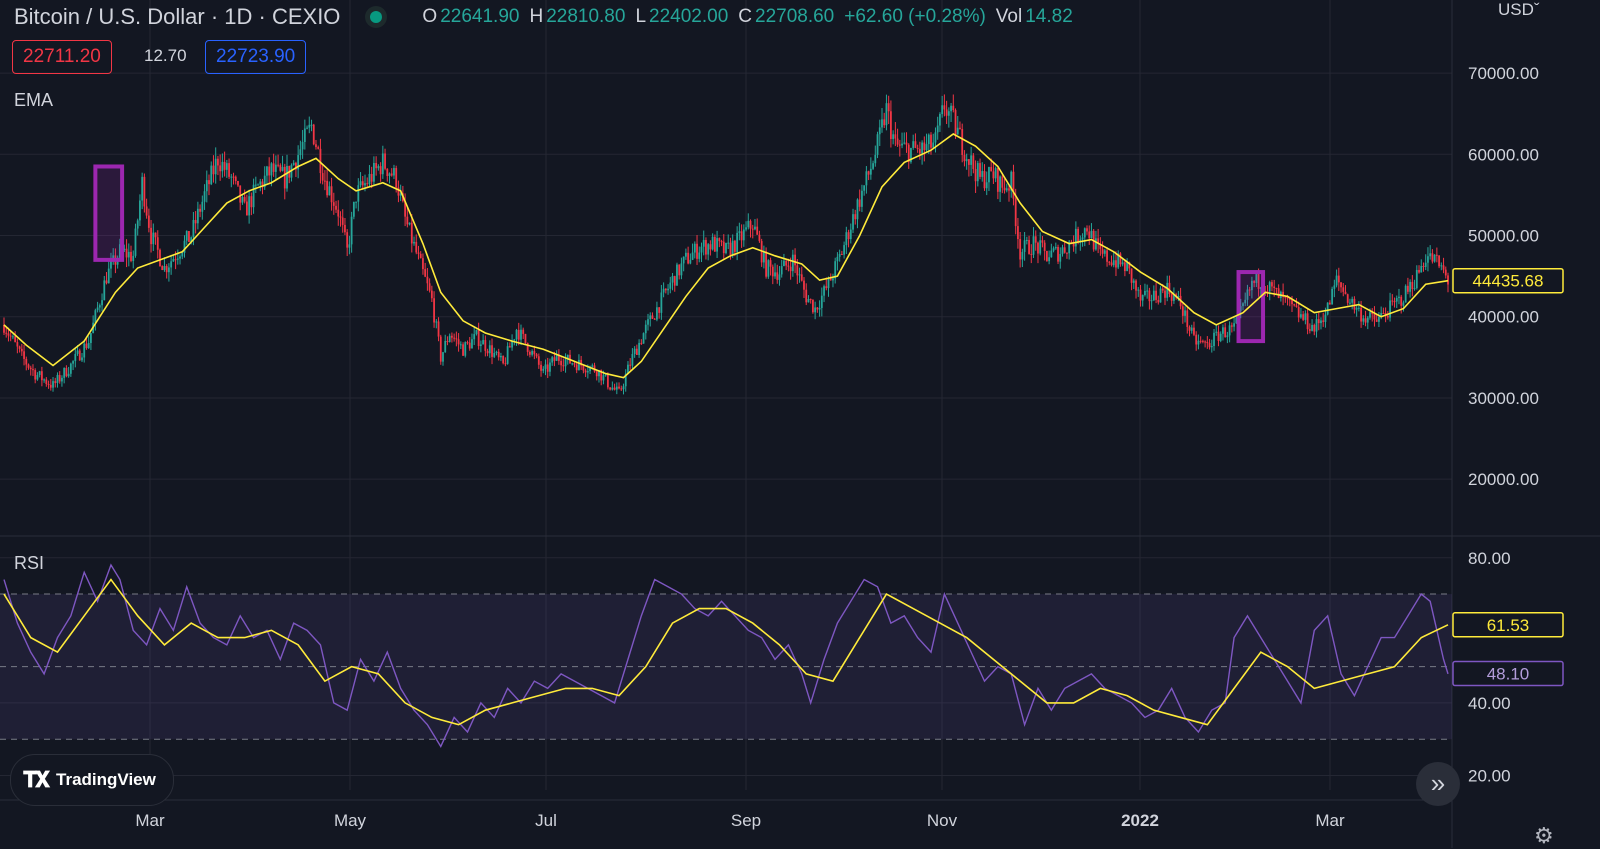 Image resolution: width=1600 pixels, height=849 pixels. I want to click on market-status-icon, so click(376, 17).